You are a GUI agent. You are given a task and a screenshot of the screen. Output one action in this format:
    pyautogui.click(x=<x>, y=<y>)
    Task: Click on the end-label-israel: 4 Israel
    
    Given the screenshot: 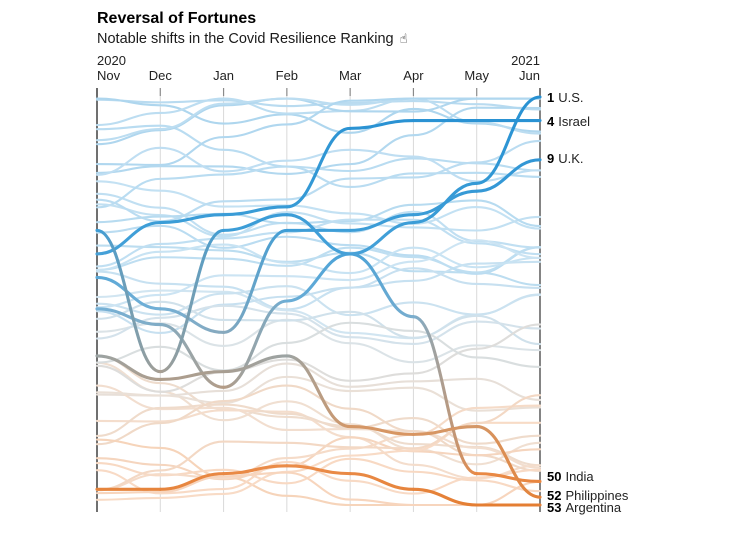 What is the action you would take?
    pyautogui.click(x=568, y=121)
    